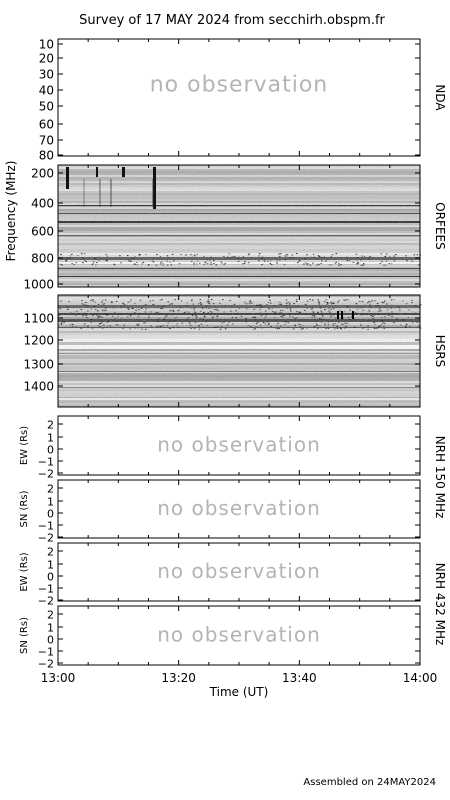 This screenshot has height=800, width=450. What do you see at coordinates (369, 782) in the screenshot?
I see `footer-assembled: Assembled on 24MAY2024` at bounding box center [369, 782].